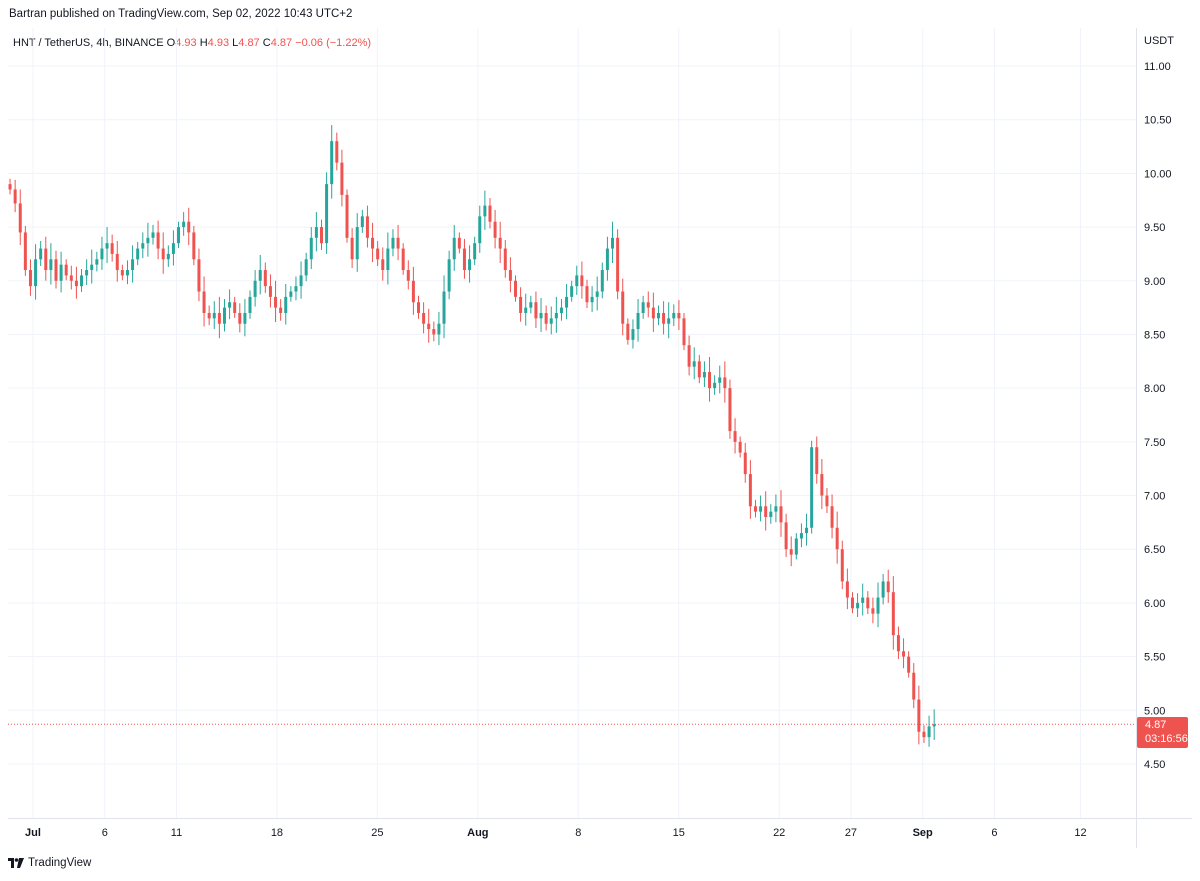 The height and width of the screenshot is (881, 1200). What do you see at coordinates (1154, 711) in the screenshot?
I see `y-tick-label: 5.00` at bounding box center [1154, 711].